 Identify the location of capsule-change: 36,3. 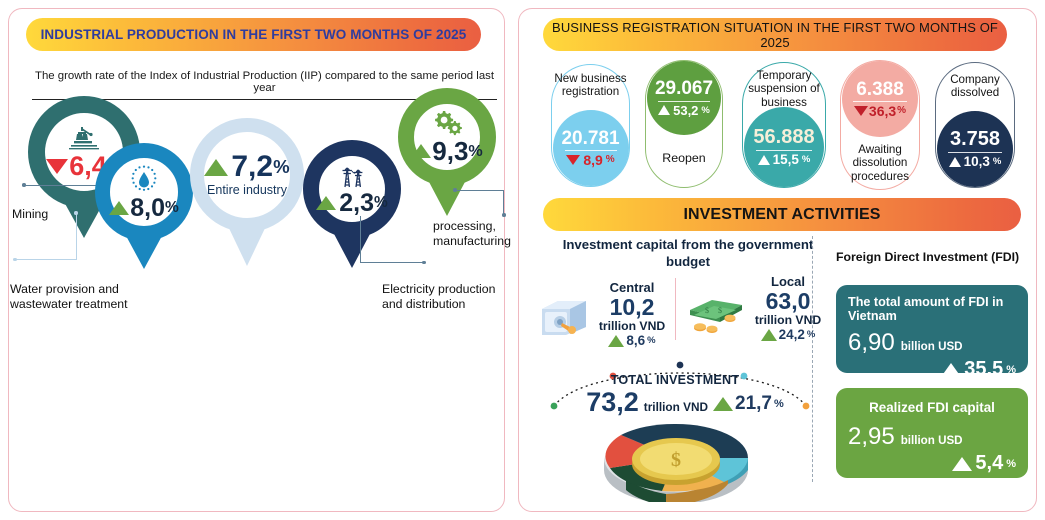
(882, 111).